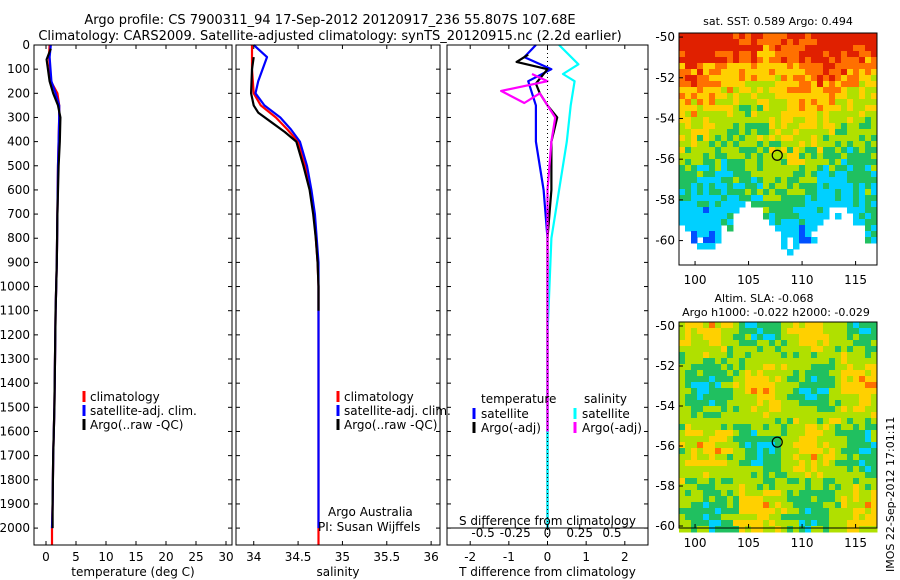  I want to click on x-tick-label: 1, so click(586, 557).